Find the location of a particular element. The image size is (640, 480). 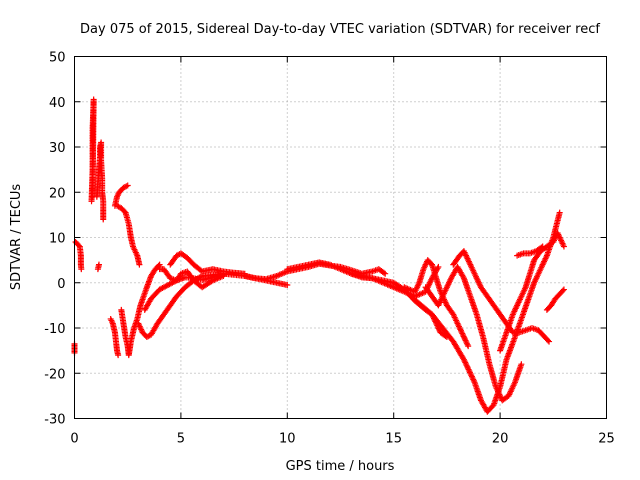

x-tick-label: 15 is located at coordinates (393, 439).